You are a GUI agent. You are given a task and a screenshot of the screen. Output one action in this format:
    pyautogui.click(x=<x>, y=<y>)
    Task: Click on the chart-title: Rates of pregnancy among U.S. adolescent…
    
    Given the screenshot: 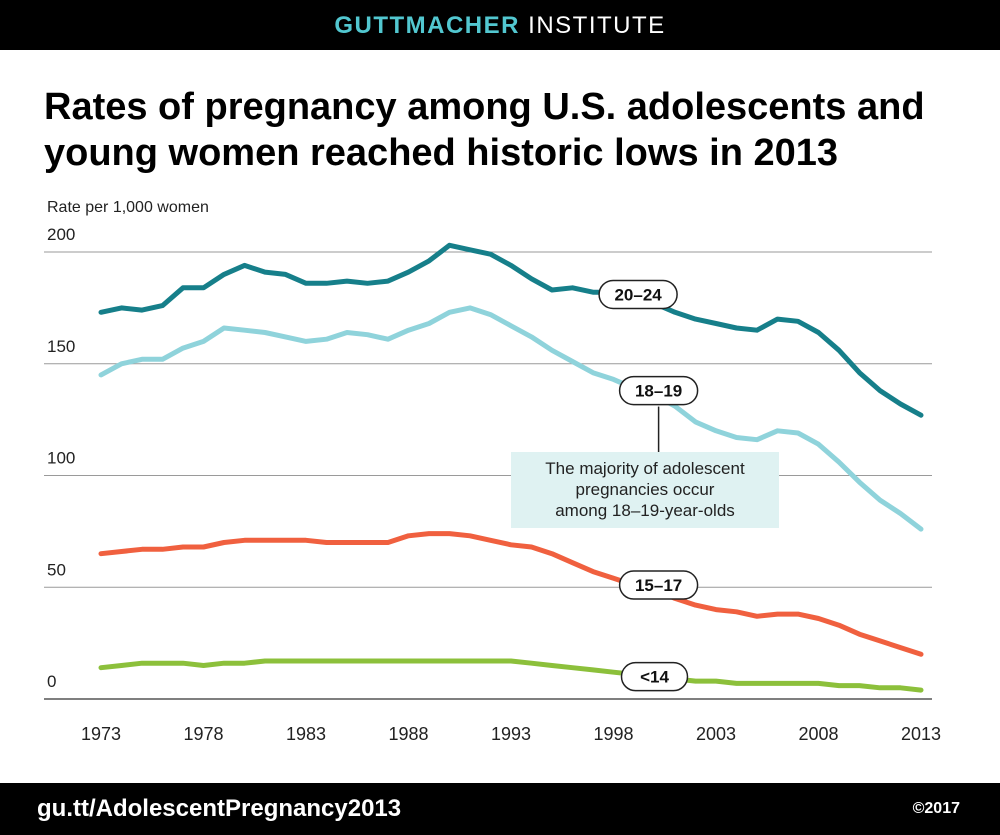 What is the action you would take?
    pyautogui.click(x=484, y=130)
    